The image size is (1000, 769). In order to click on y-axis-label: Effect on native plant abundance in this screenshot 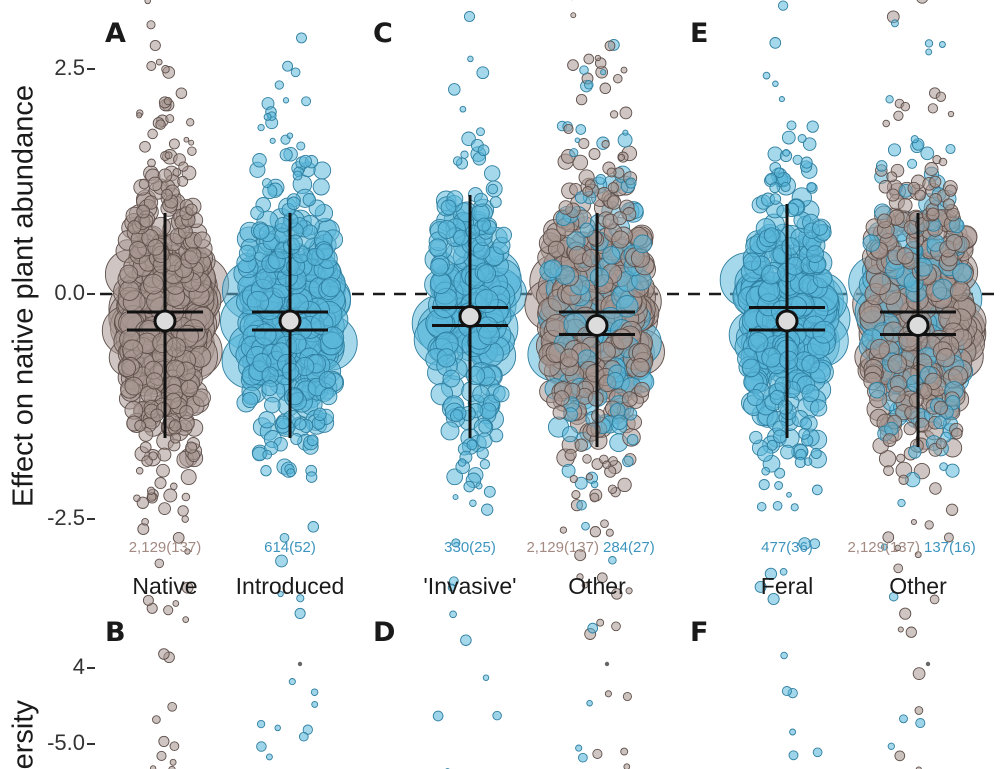, I will do `click(24, 296)`.